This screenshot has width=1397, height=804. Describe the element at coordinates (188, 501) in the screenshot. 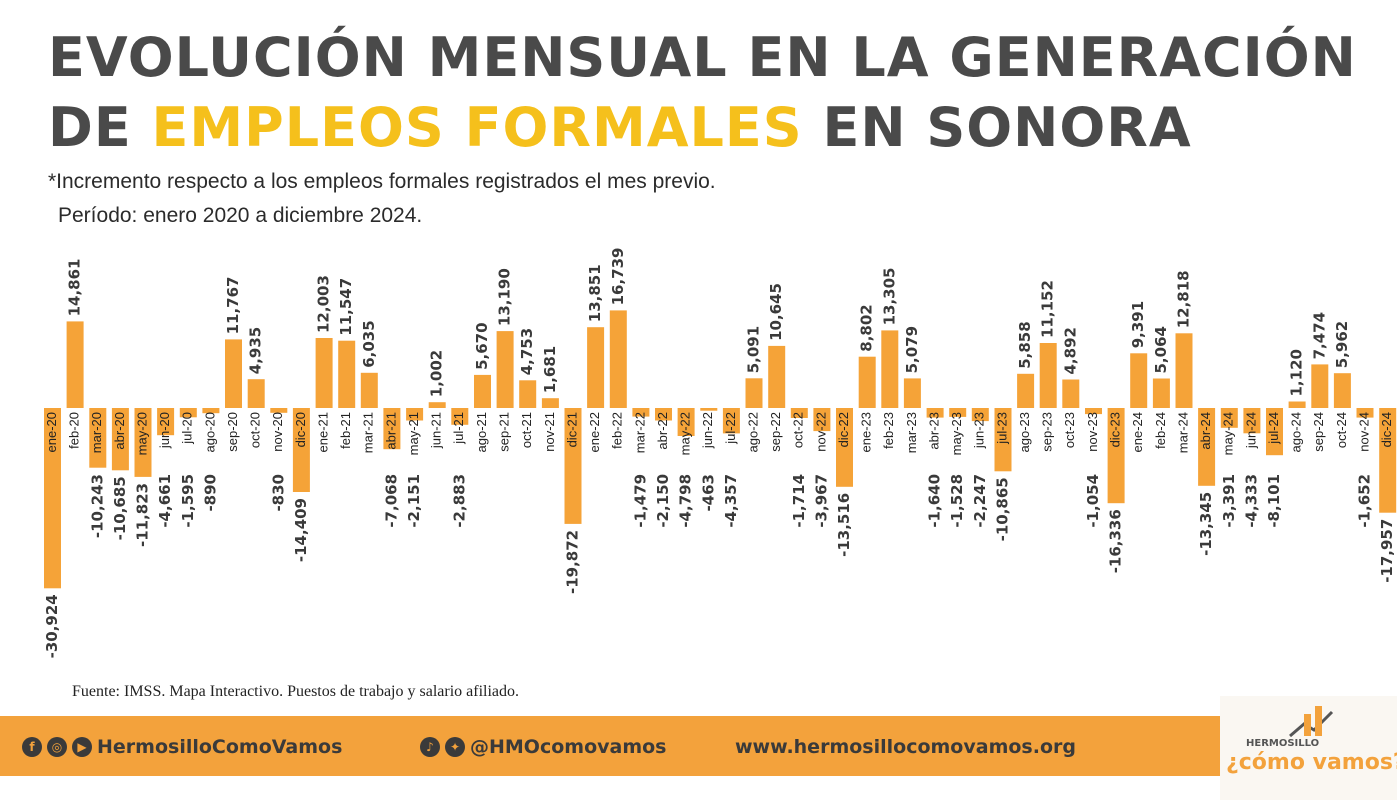

I see `value-label: -1,595` at that location.